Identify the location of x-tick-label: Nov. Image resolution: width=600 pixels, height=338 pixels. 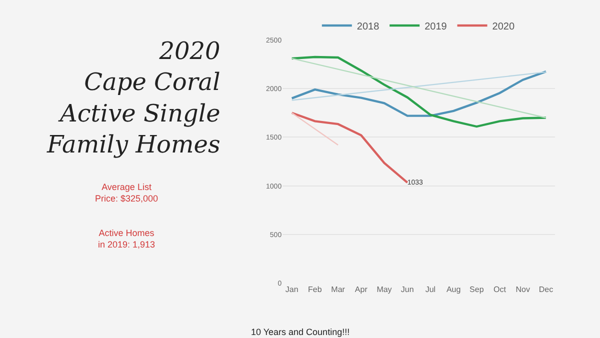
(523, 289).